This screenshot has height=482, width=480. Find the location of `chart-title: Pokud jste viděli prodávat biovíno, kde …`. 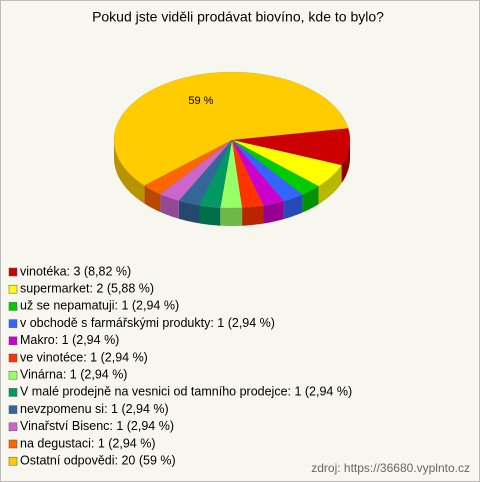

chart-title: Pokud jste viděli prodávat biovíno, kde … is located at coordinates (238, 17).